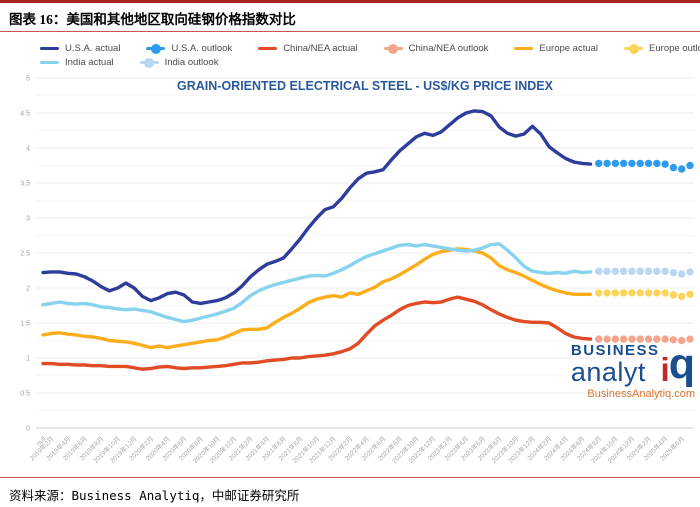 The height and width of the screenshot is (507, 700). Describe the element at coordinates (448, 48) in the screenshot. I see `legend-label: China/NEA outlook` at that location.